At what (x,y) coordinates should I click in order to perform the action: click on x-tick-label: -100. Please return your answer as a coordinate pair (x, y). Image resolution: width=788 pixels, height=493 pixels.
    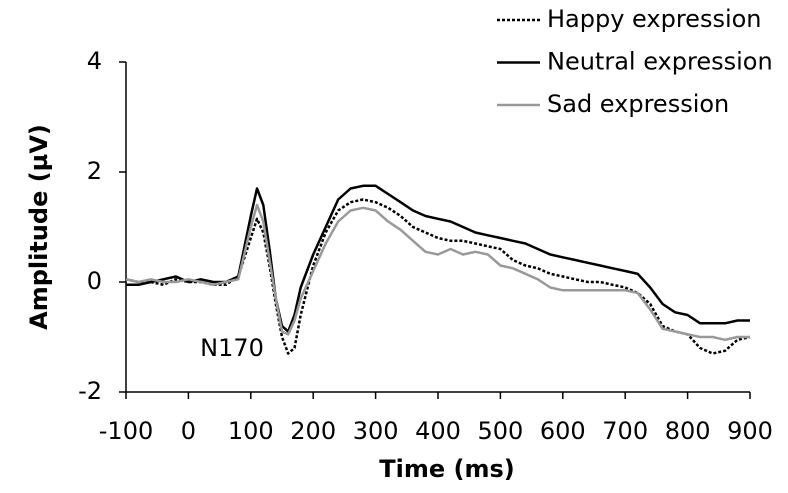
    Looking at the image, I should click on (126, 431).